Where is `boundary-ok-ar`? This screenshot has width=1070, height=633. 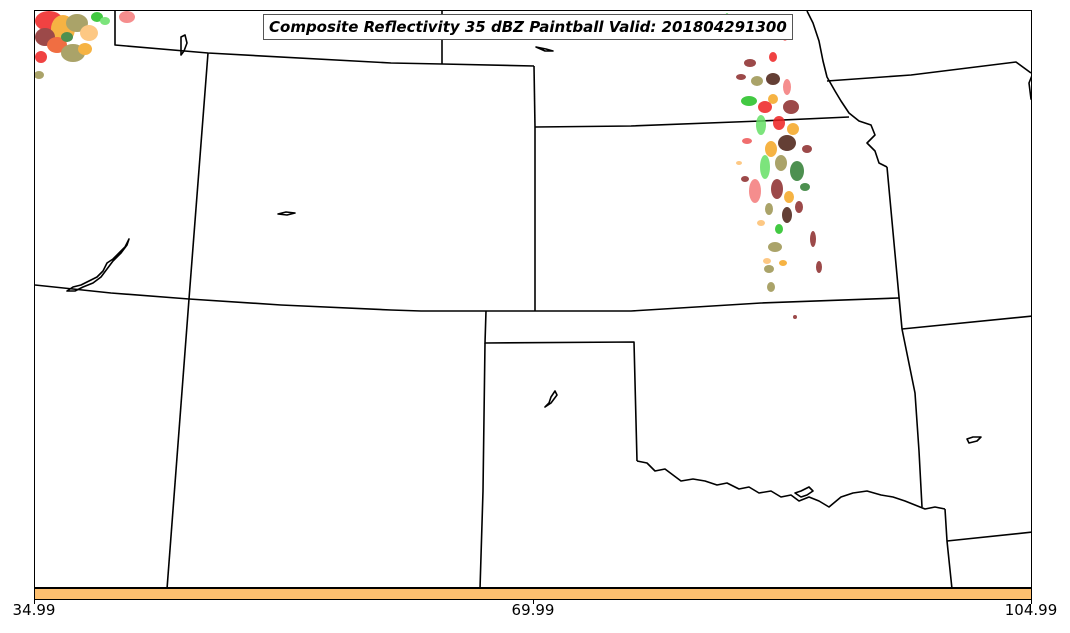 boundary-ok-ar is located at coordinates (912, 418).